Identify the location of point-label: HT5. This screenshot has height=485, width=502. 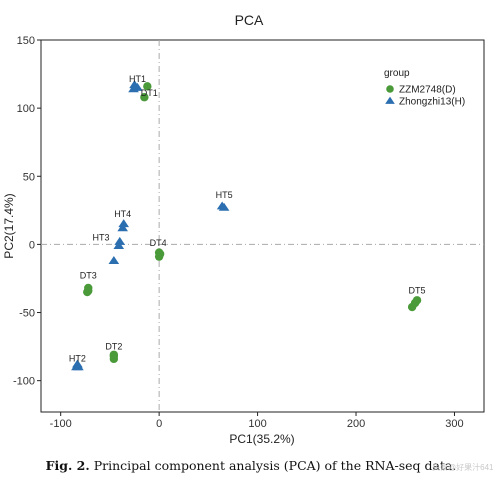
(224, 195).